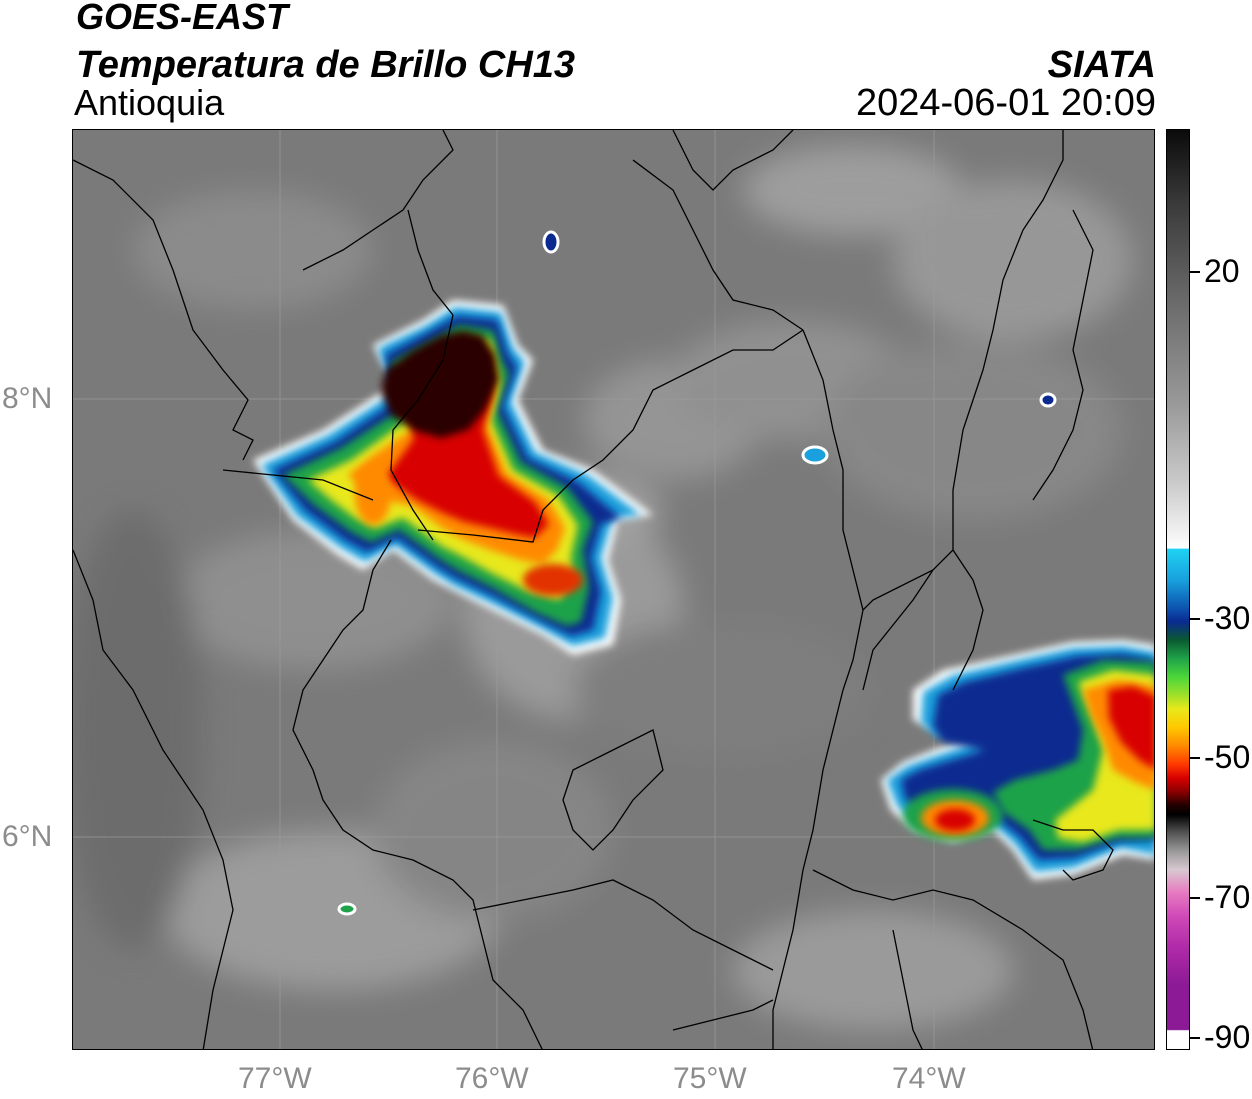 Image resolution: width=1252 pixels, height=1099 pixels. Describe the element at coordinates (27, 836) in the screenshot. I see `lat-label: 6°N` at that location.